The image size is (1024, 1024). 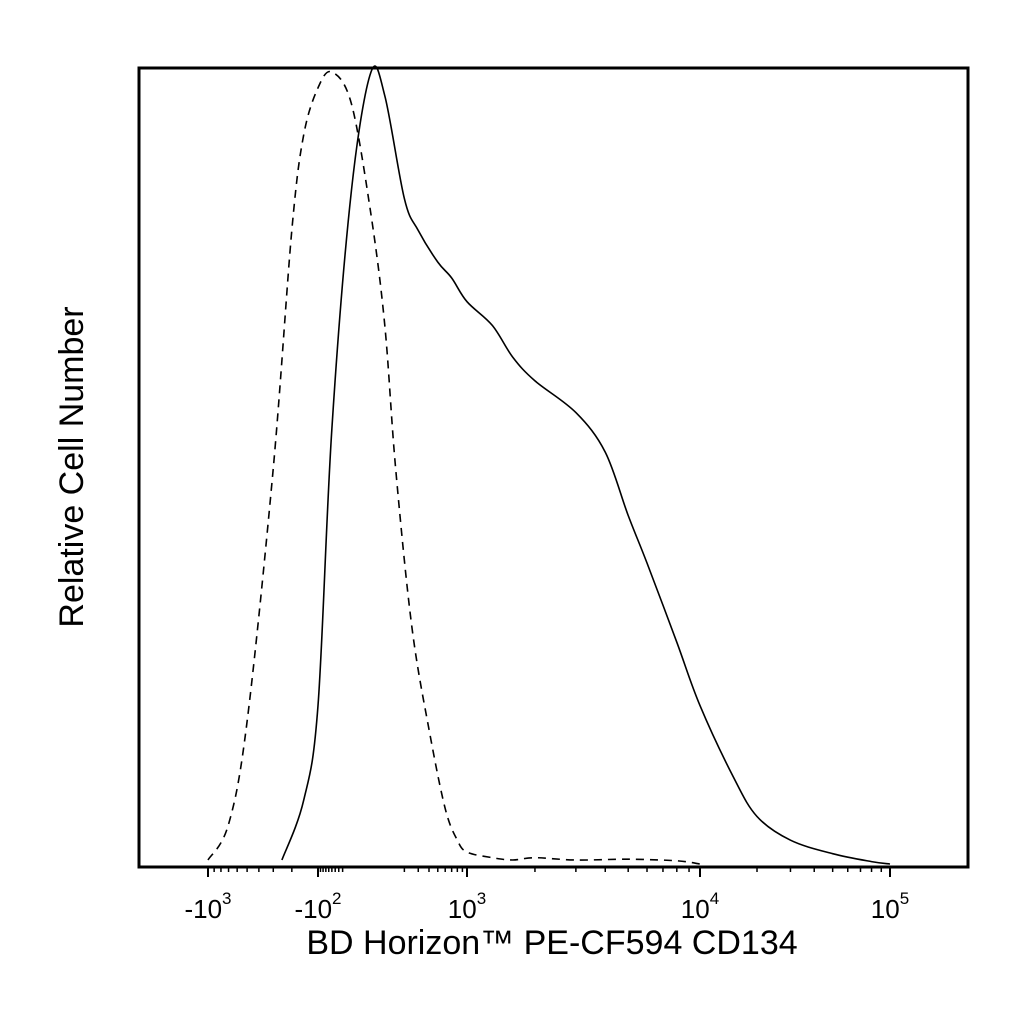 I want to click on x-tick-layer: -103 -102 10³ 10⁴ 10⁵, so click(x=546, y=895).